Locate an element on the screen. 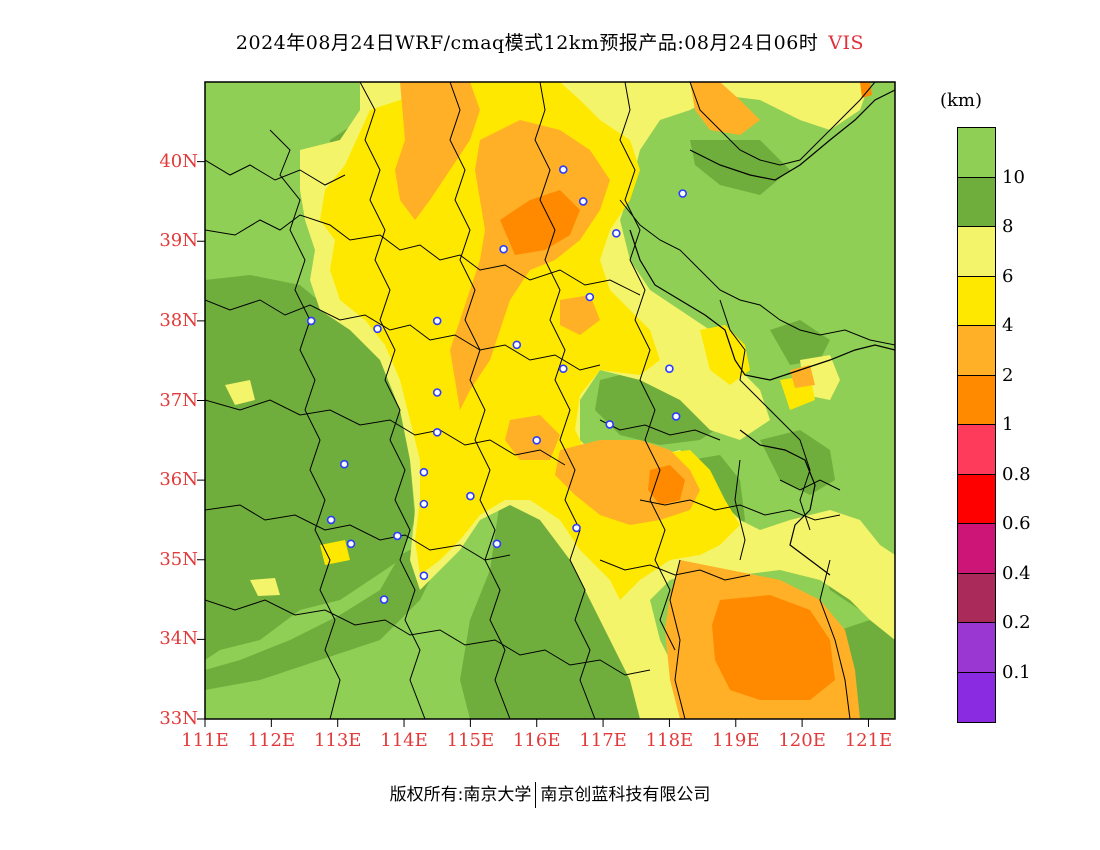 The width and height of the screenshot is (1100, 850). lon-label: 121E is located at coordinates (868, 740).